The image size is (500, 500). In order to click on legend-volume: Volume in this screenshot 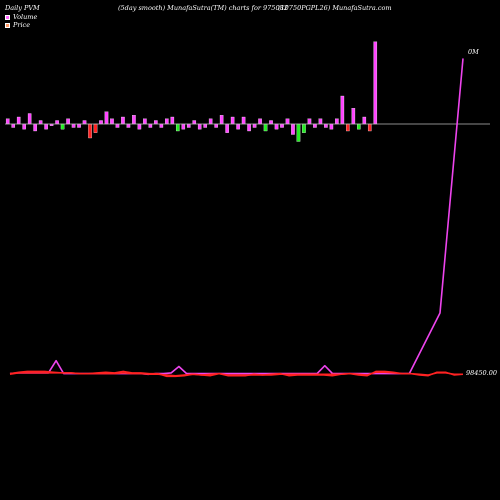, I will do `click(21, 17)`.